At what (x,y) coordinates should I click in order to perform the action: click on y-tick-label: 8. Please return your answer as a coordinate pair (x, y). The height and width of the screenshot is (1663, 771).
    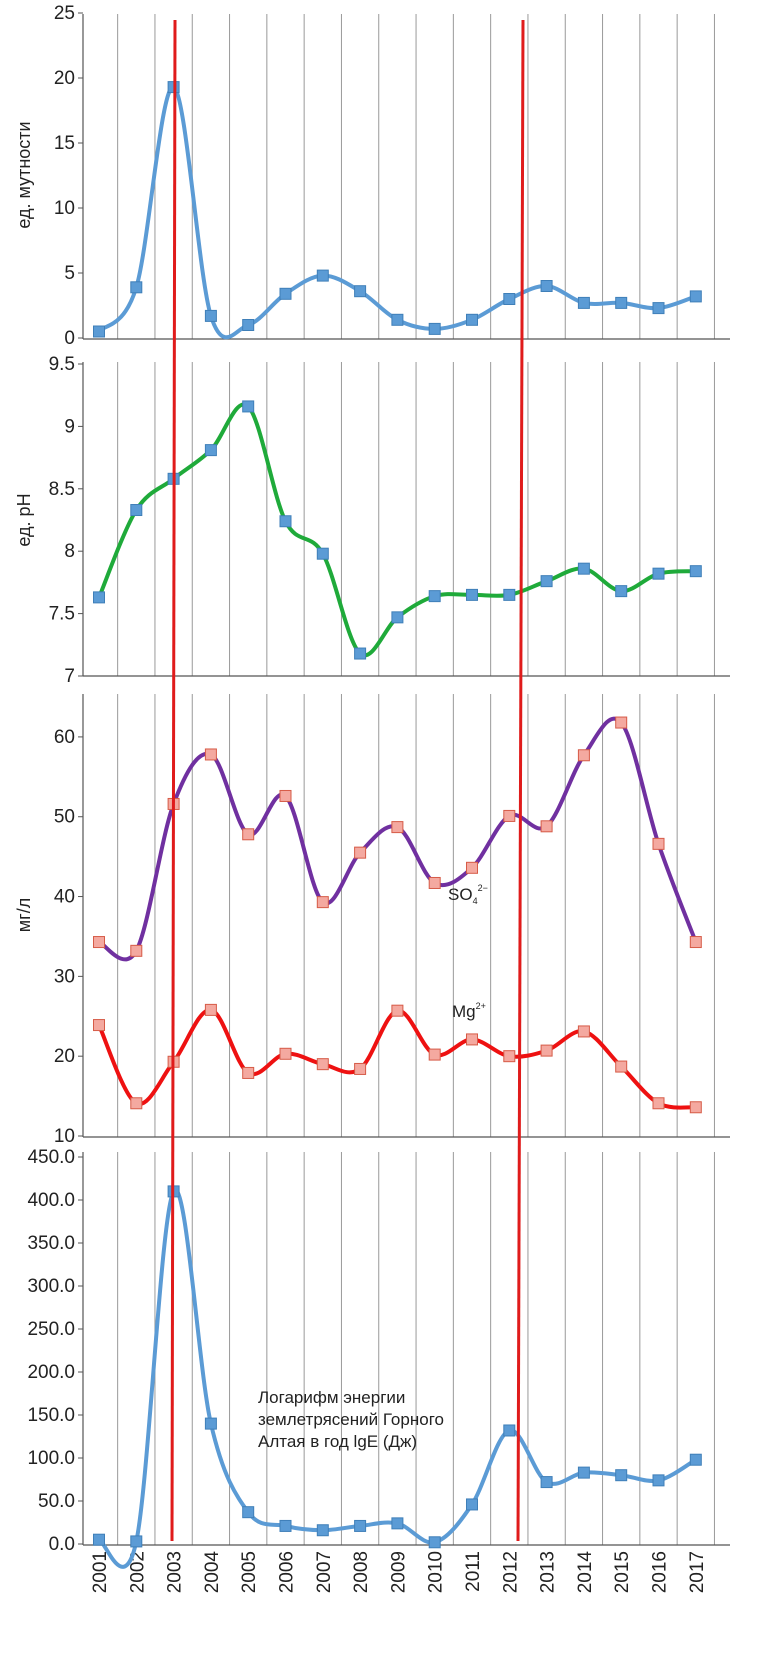
    Looking at the image, I should click on (69, 551).